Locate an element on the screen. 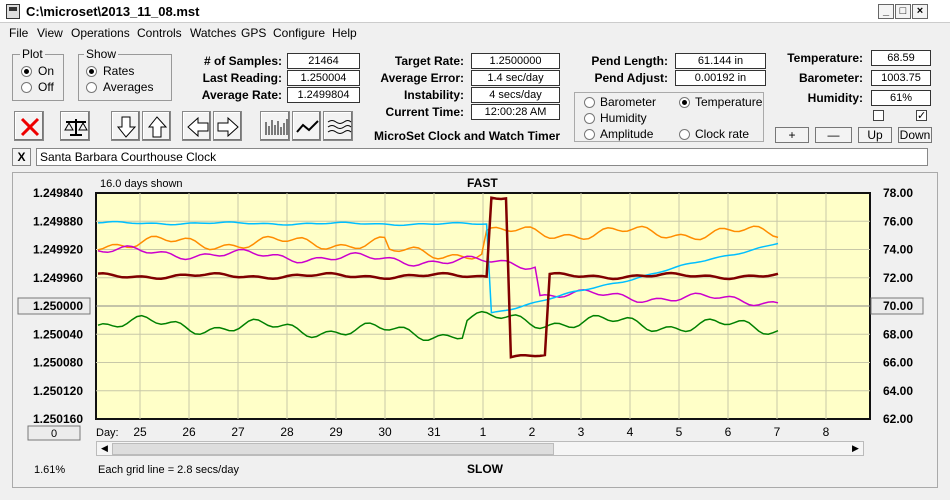 This screenshot has height=500, width=950. x-tick-label: 26 is located at coordinates (189, 432).